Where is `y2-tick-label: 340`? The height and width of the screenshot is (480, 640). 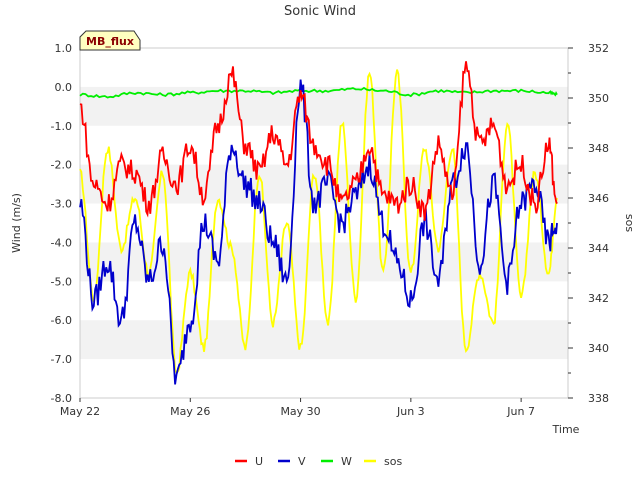
y2-tick-label: 340 is located at coordinates (598, 348).